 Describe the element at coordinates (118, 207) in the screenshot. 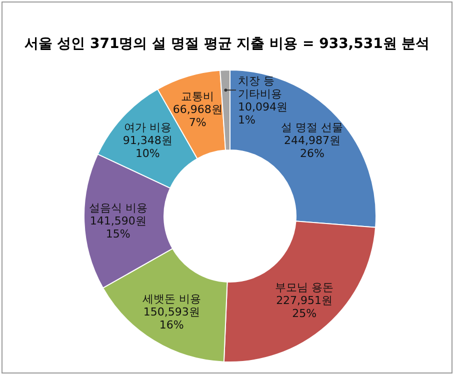

I see `slice-label: 설음식 비용` at that location.